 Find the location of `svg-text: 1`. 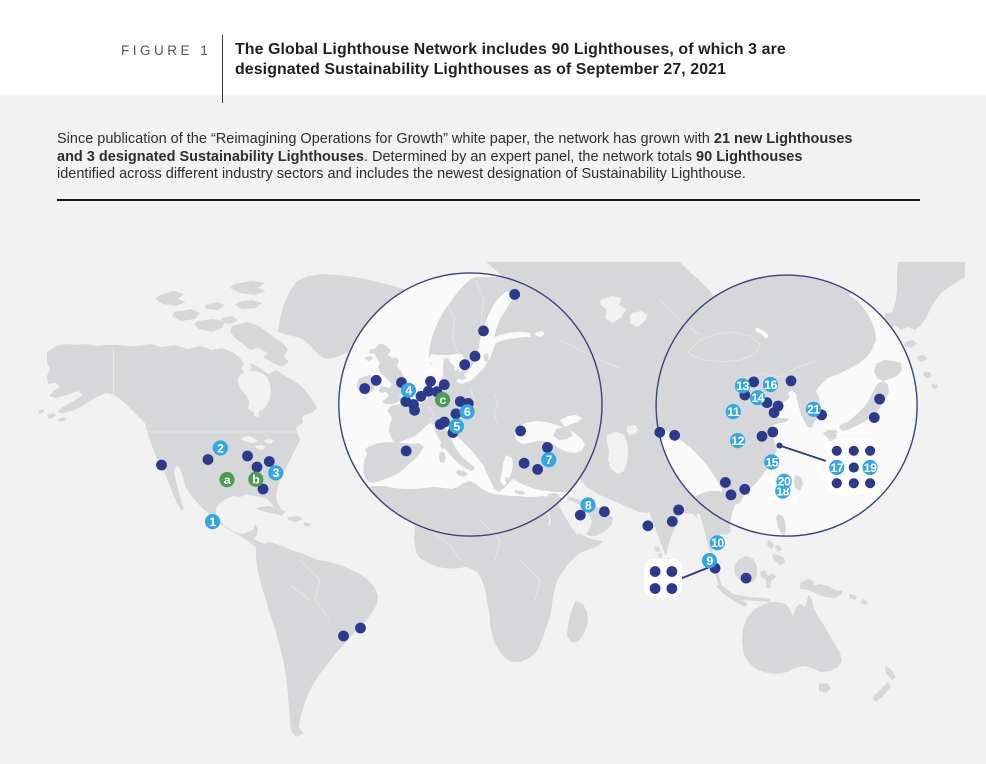

svg-text: 1 is located at coordinates (212, 522).